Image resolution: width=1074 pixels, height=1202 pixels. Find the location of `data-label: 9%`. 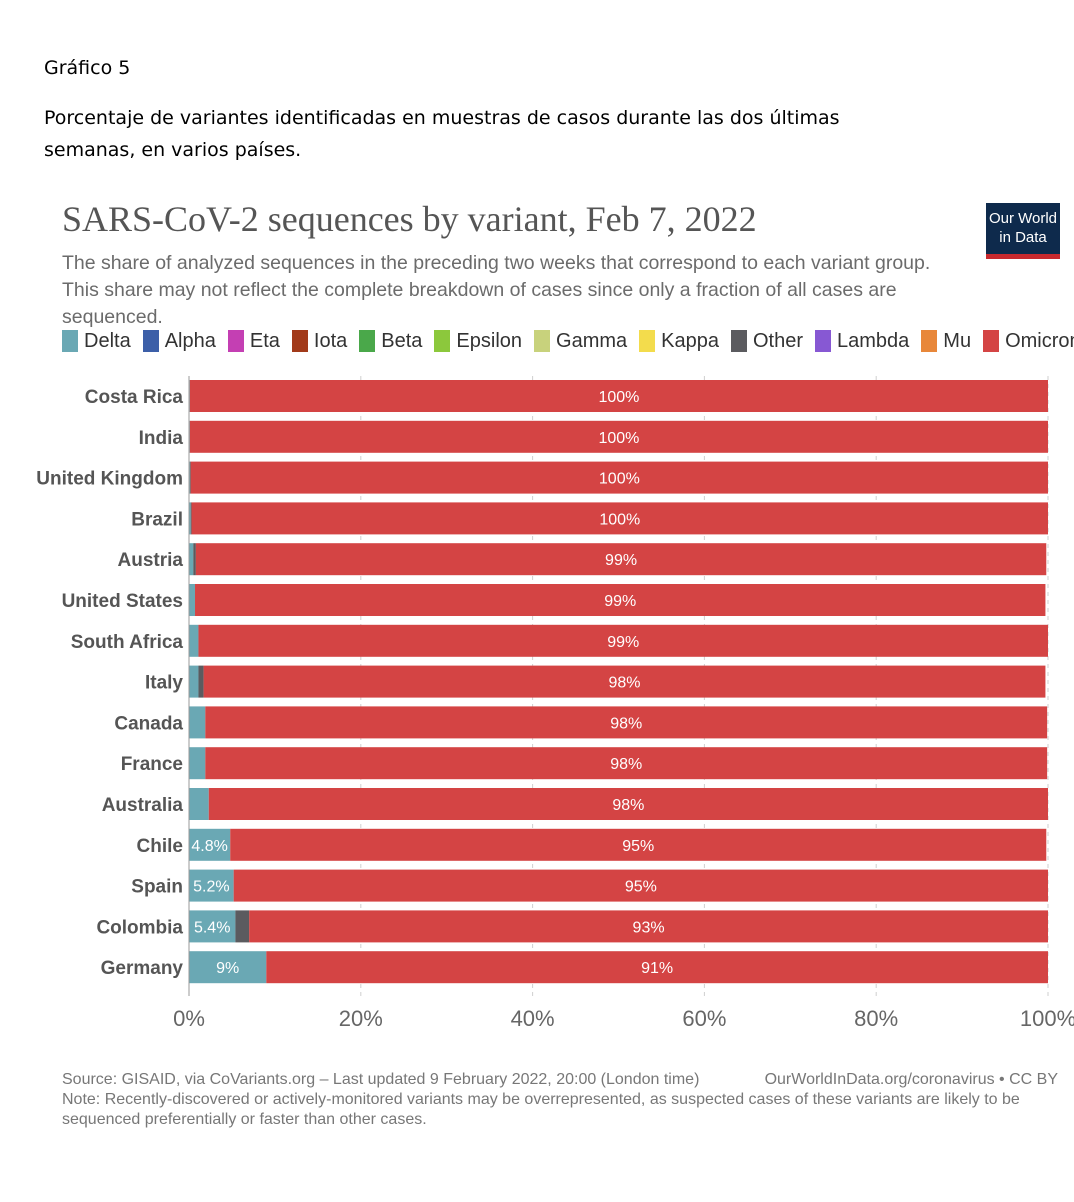

data-label: 9% is located at coordinates (227, 968).